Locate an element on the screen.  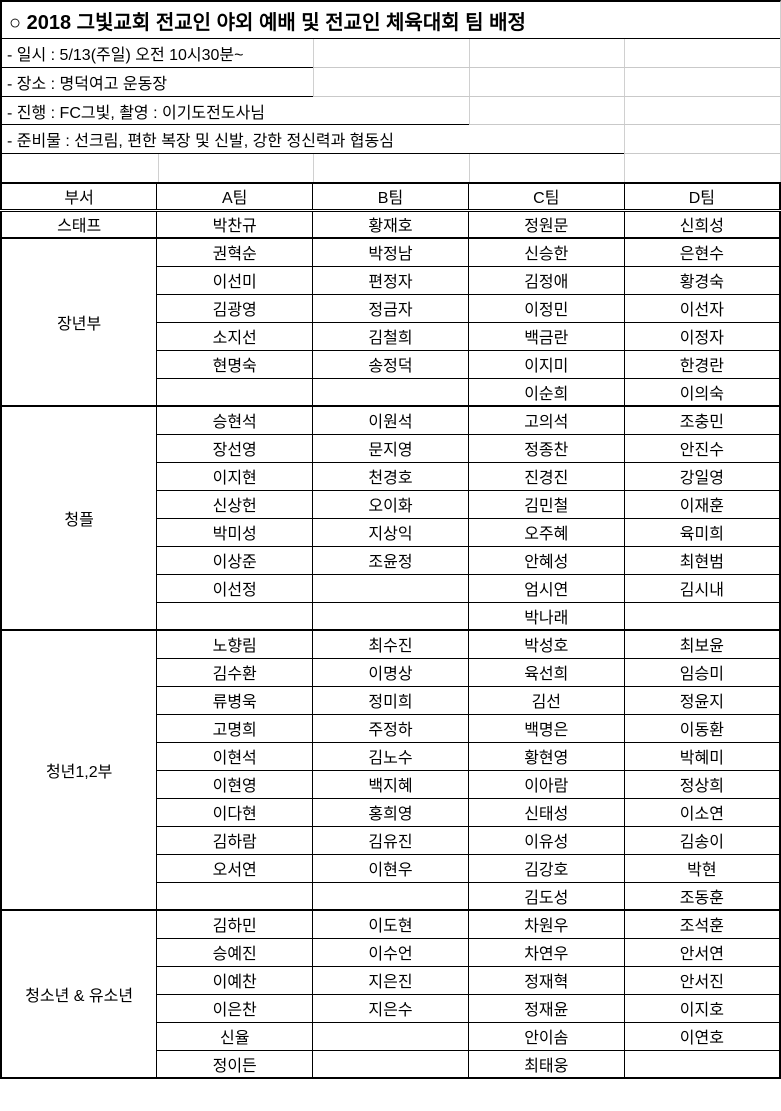
member-cell: 안진수 is located at coordinates (702, 448).